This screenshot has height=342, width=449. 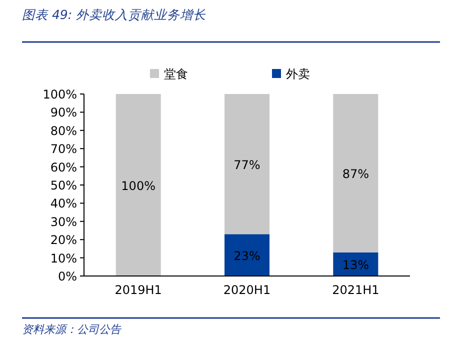 What do you see at coordinates (138, 290) in the screenshot?
I see `x-tick-label: 2019H1` at bounding box center [138, 290].